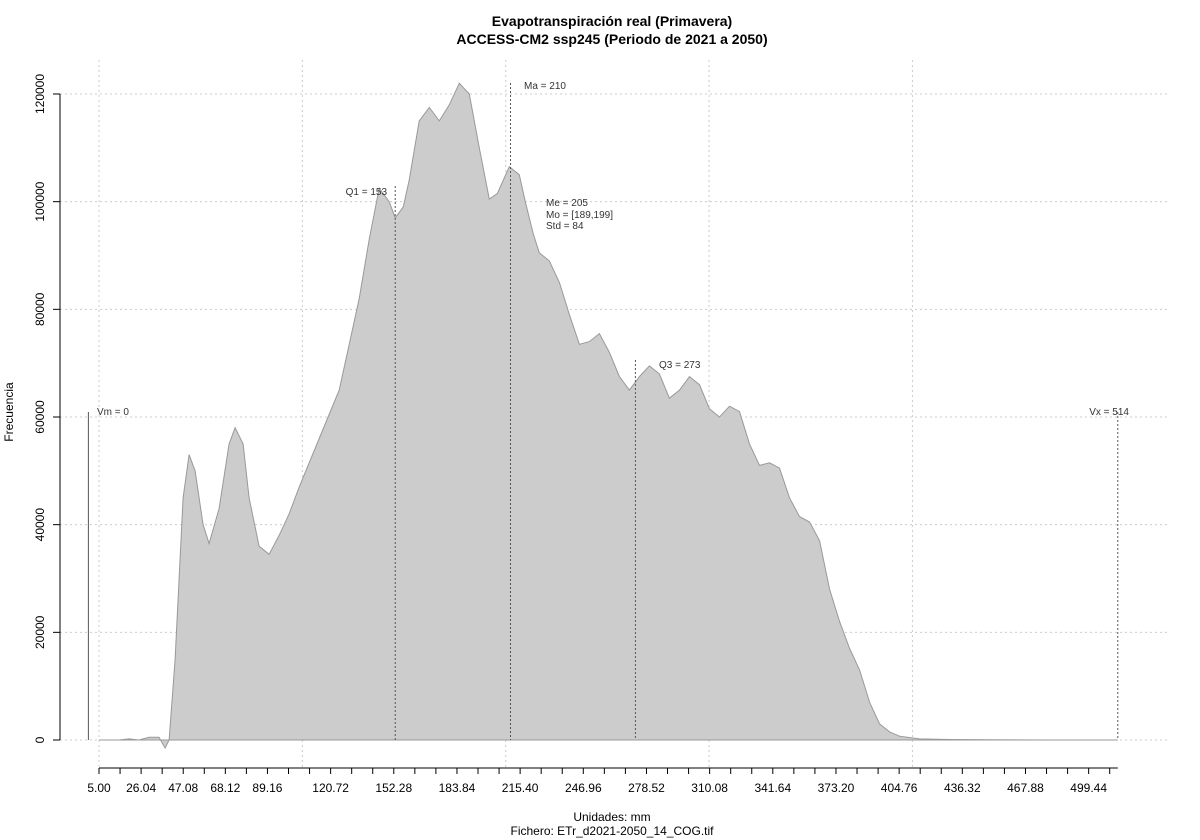 The height and width of the screenshot is (840, 1200). What do you see at coordinates (646, 788) in the screenshot?
I see `x-tick-label: 278.52` at bounding box center [646, 788].